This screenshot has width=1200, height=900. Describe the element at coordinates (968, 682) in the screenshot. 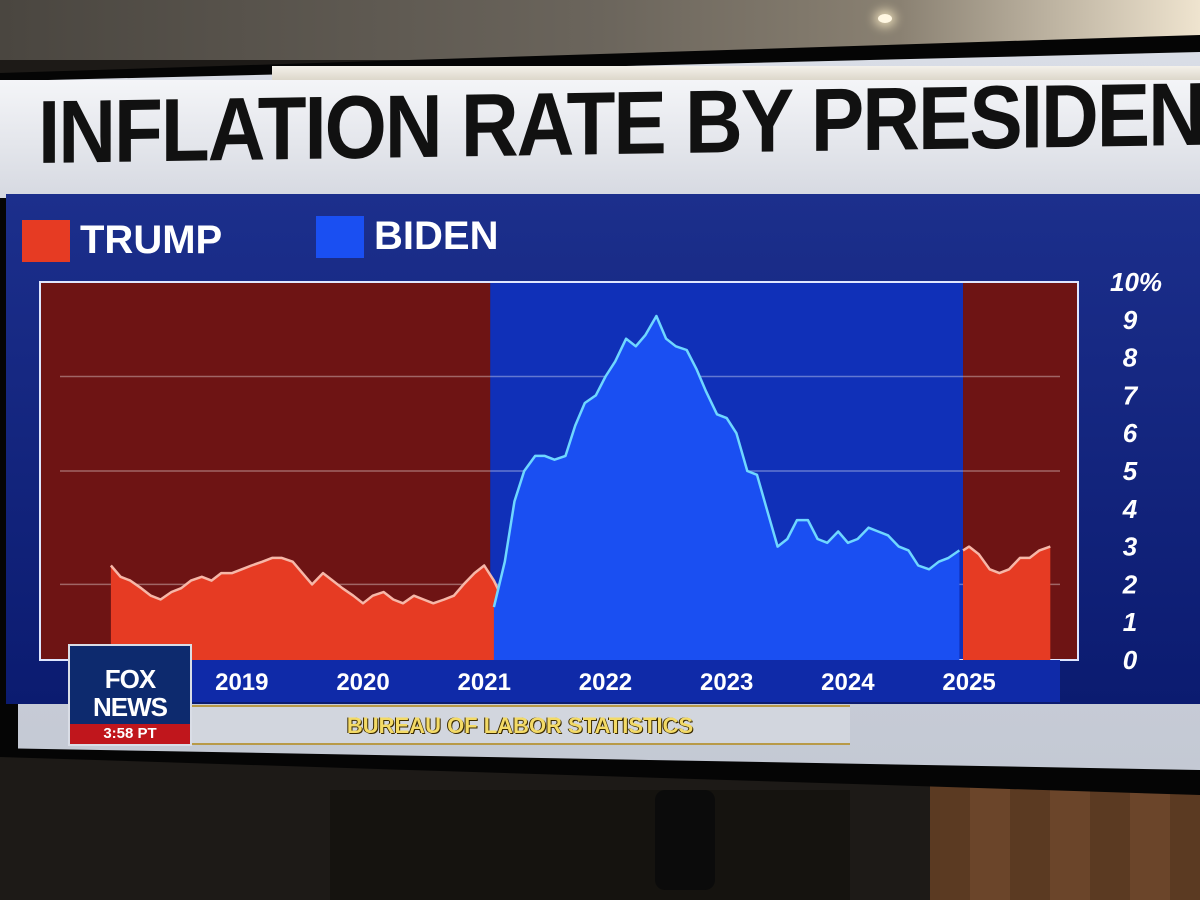

I see `x-tick-label-2025: 2025` at that location.